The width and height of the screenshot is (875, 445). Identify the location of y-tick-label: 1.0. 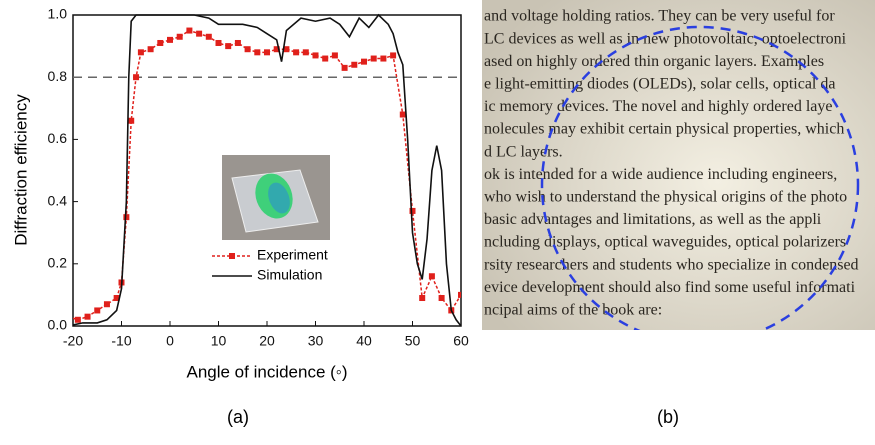
(58, 14).